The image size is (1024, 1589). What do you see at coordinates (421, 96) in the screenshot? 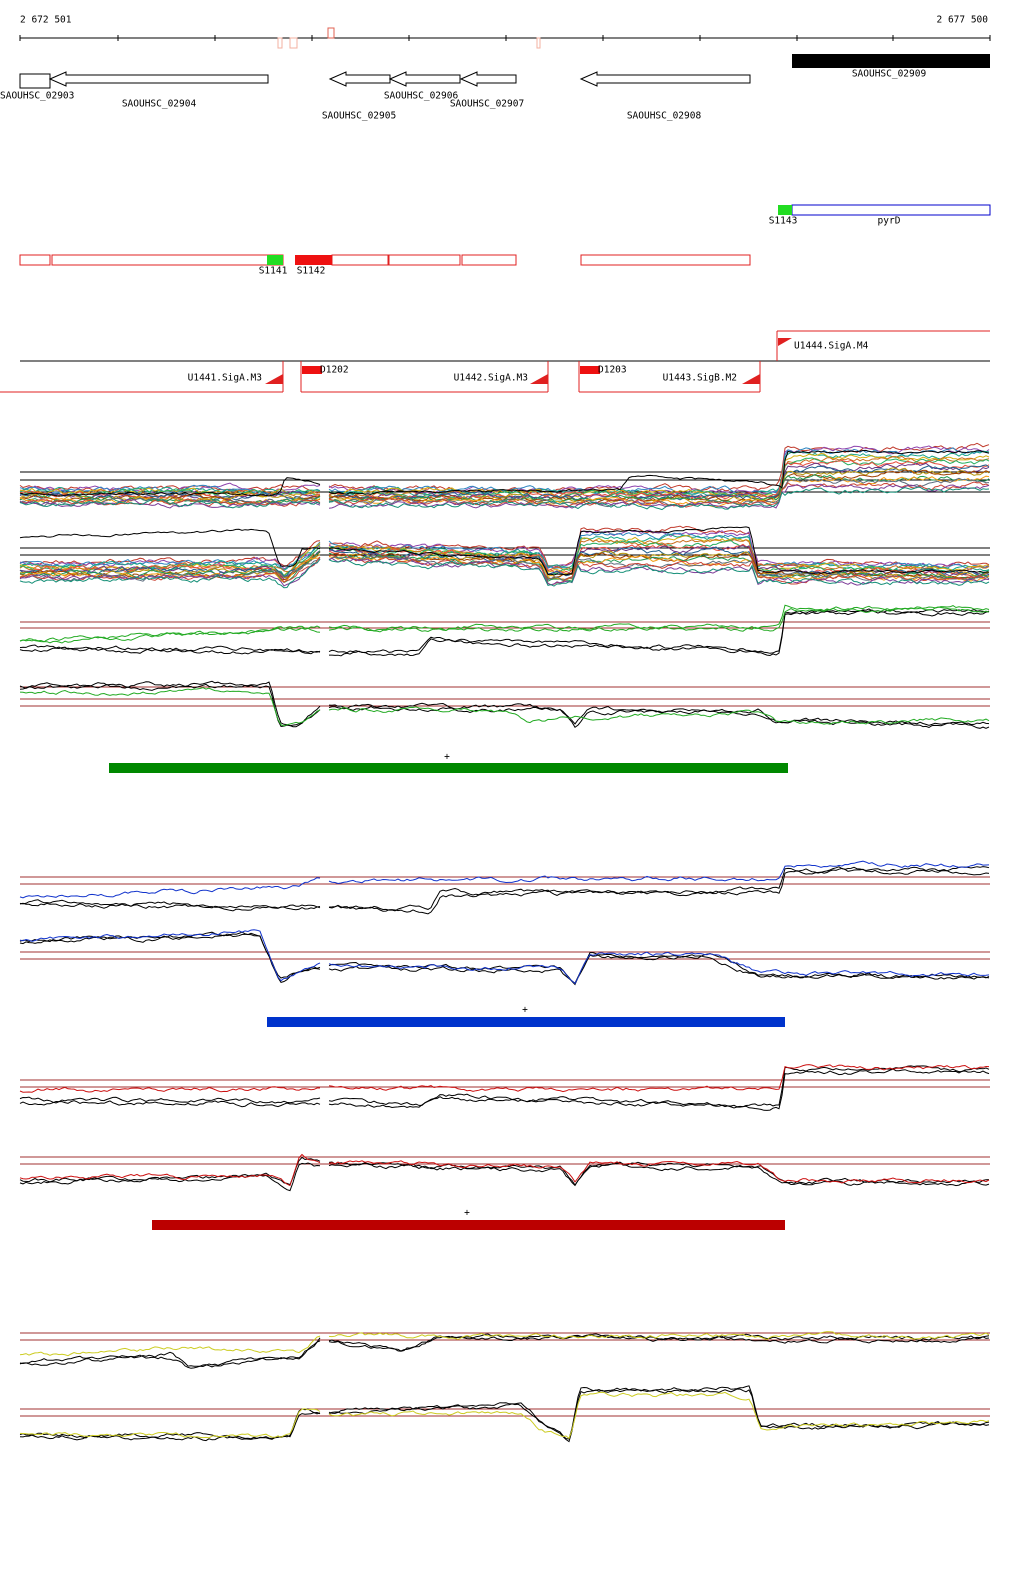
I see `gene-label: SAOUHSC_02906` at bounding box center [421, 96].